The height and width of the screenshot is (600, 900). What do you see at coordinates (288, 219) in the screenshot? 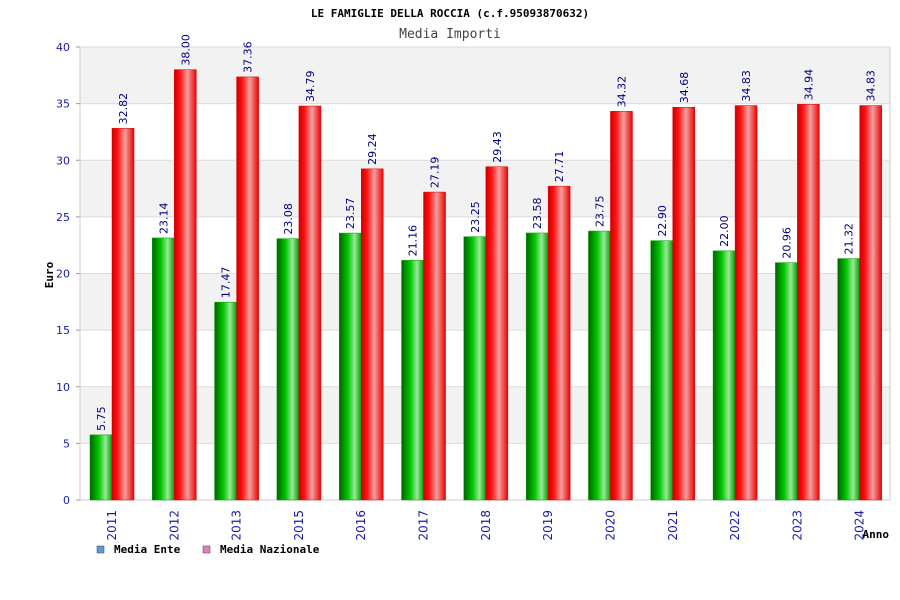
I see `data-label: 23.08` at bounding box center [288, 219].